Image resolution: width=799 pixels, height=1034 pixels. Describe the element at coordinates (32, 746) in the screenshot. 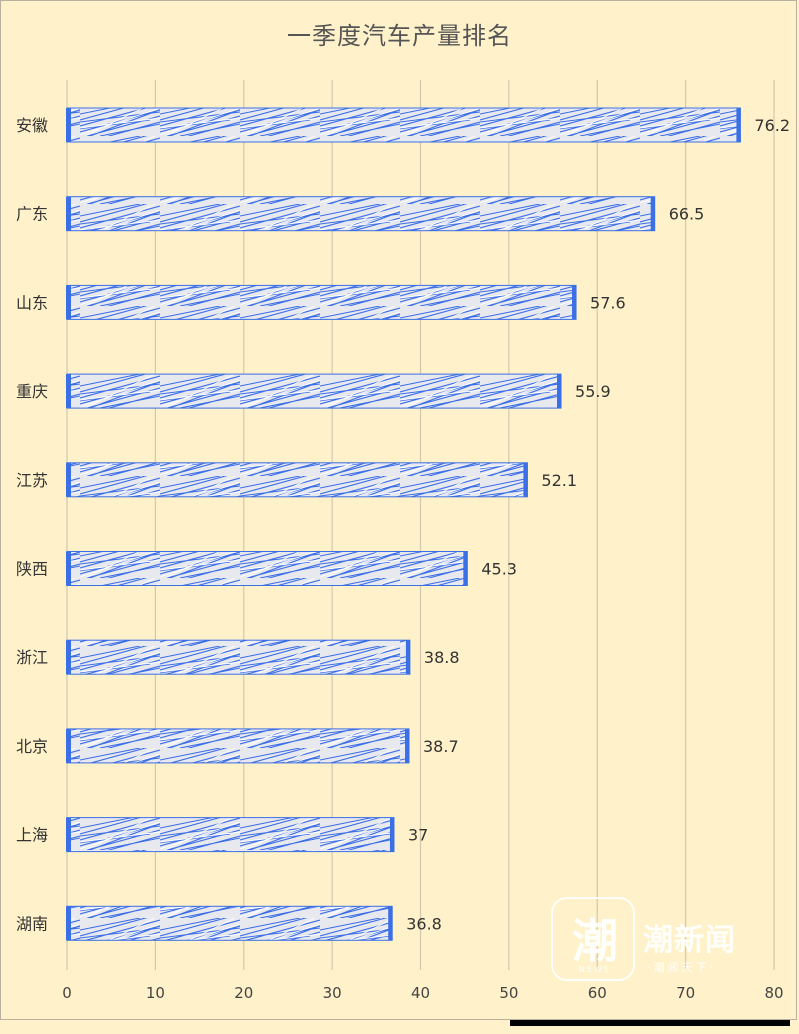

I see `category-label: 北京` at that location.